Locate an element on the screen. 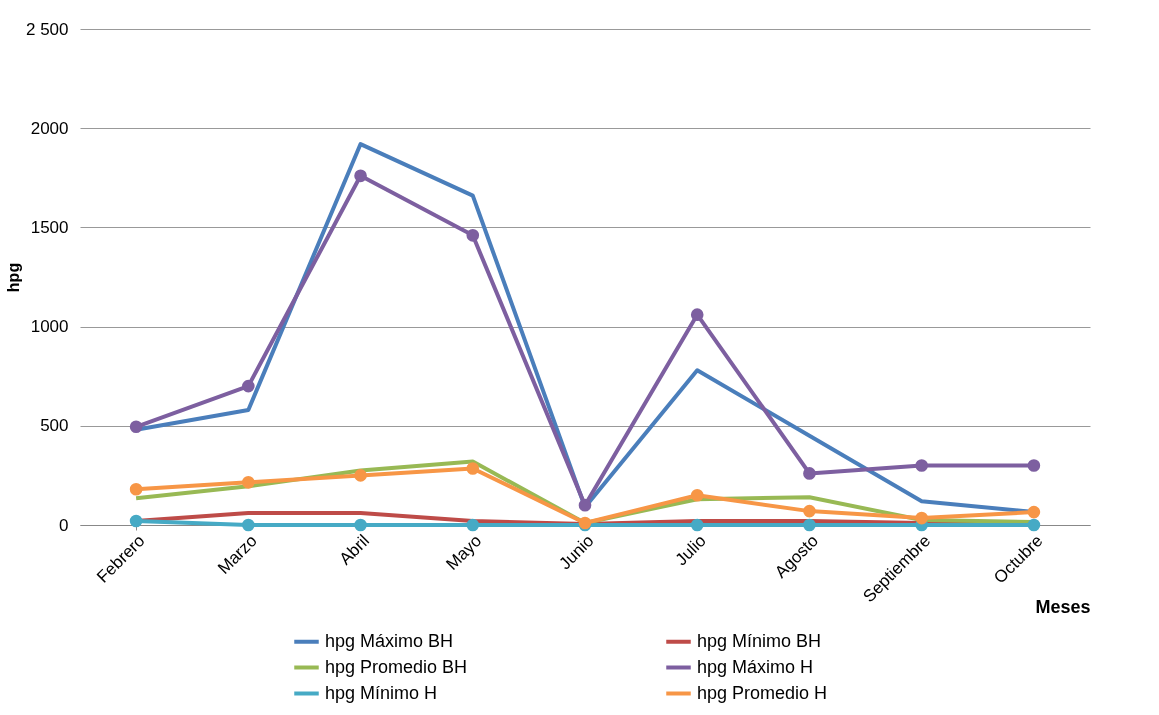 This screenshot has height=715, width=1159. x-axis-title: Meses is located at coordinates (1063, 607).